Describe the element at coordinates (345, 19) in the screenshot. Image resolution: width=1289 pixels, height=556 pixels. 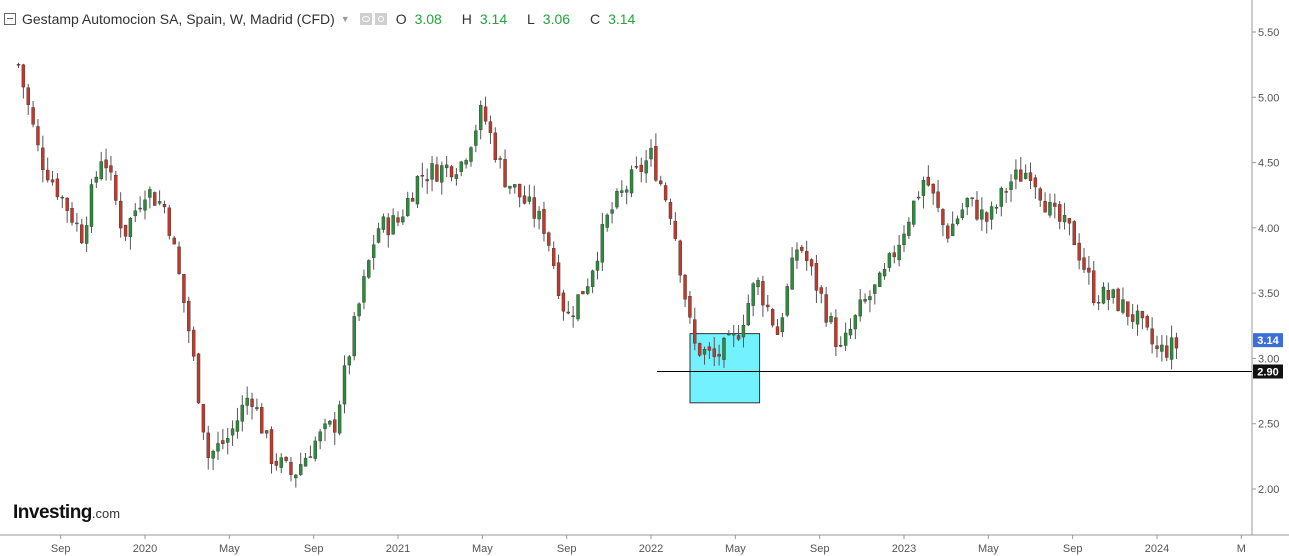
I see `chevron-down-icon: ▼` at that location.